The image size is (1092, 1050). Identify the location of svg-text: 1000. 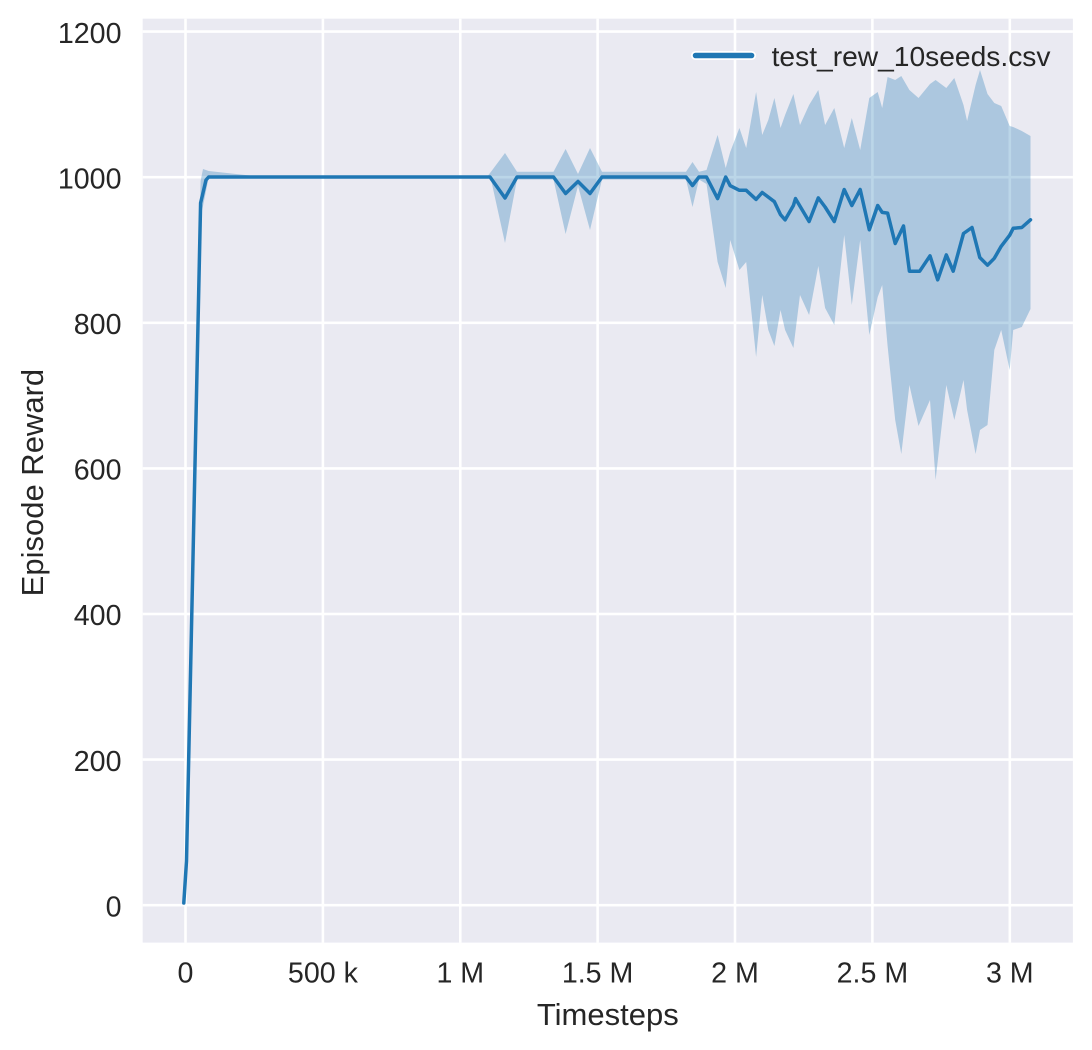
(90, 179).